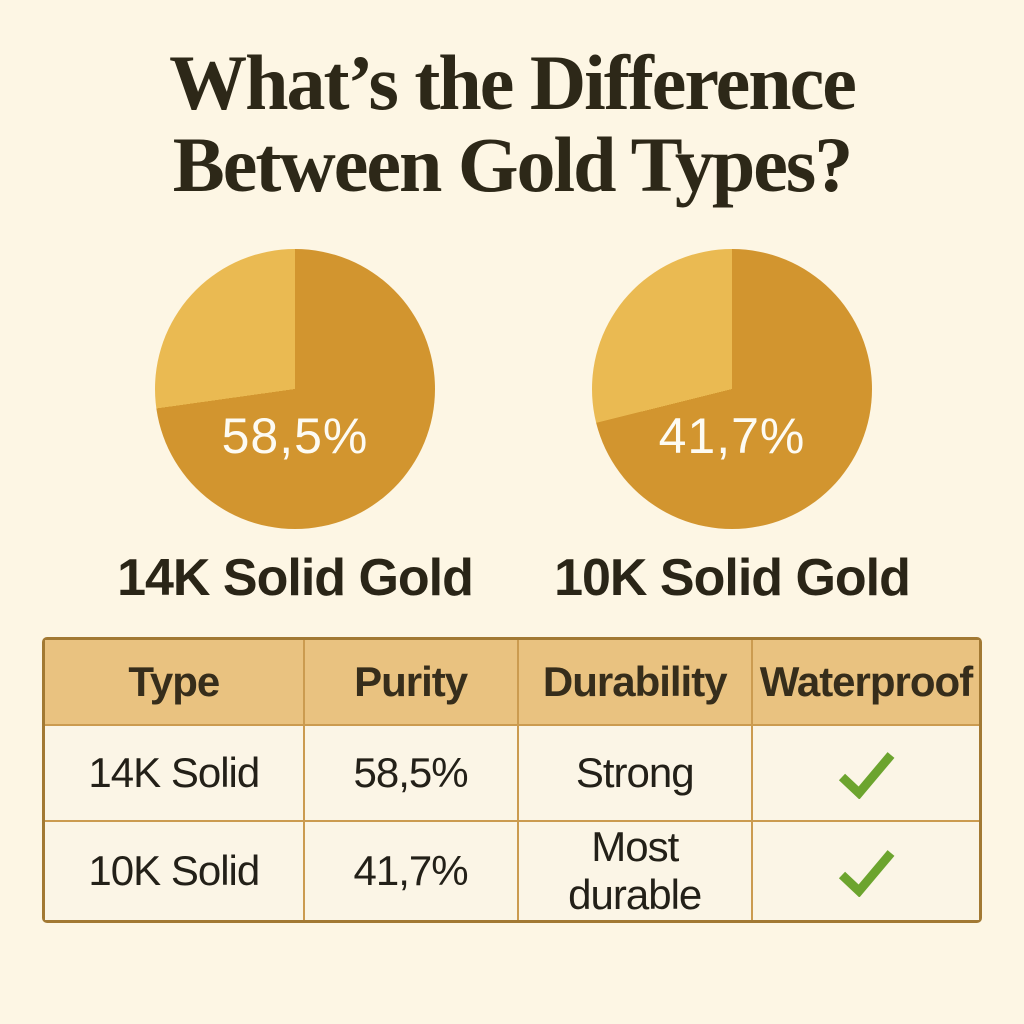 The height and width of the screenshot is (1024, 1024). What do you see at coordinates (635, 774) in the screenshot?
I see `cell-durability-14k: Strong` at bounding box center [635, 774].